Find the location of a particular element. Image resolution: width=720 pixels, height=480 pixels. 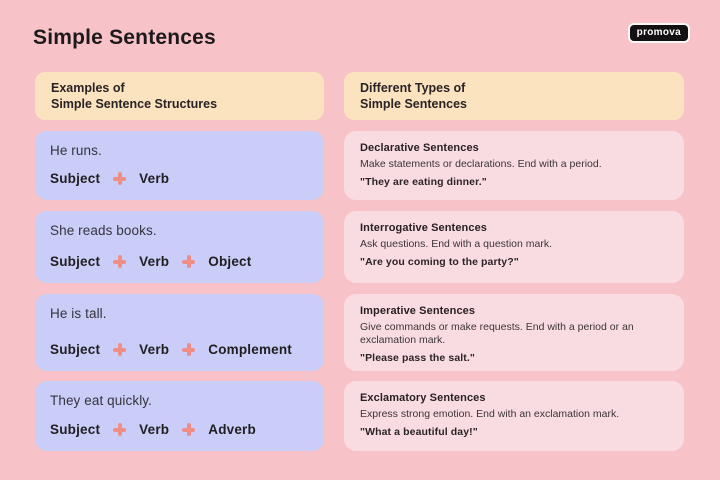

examples-header-line1: Examples of is located at coordinates (88, 88).